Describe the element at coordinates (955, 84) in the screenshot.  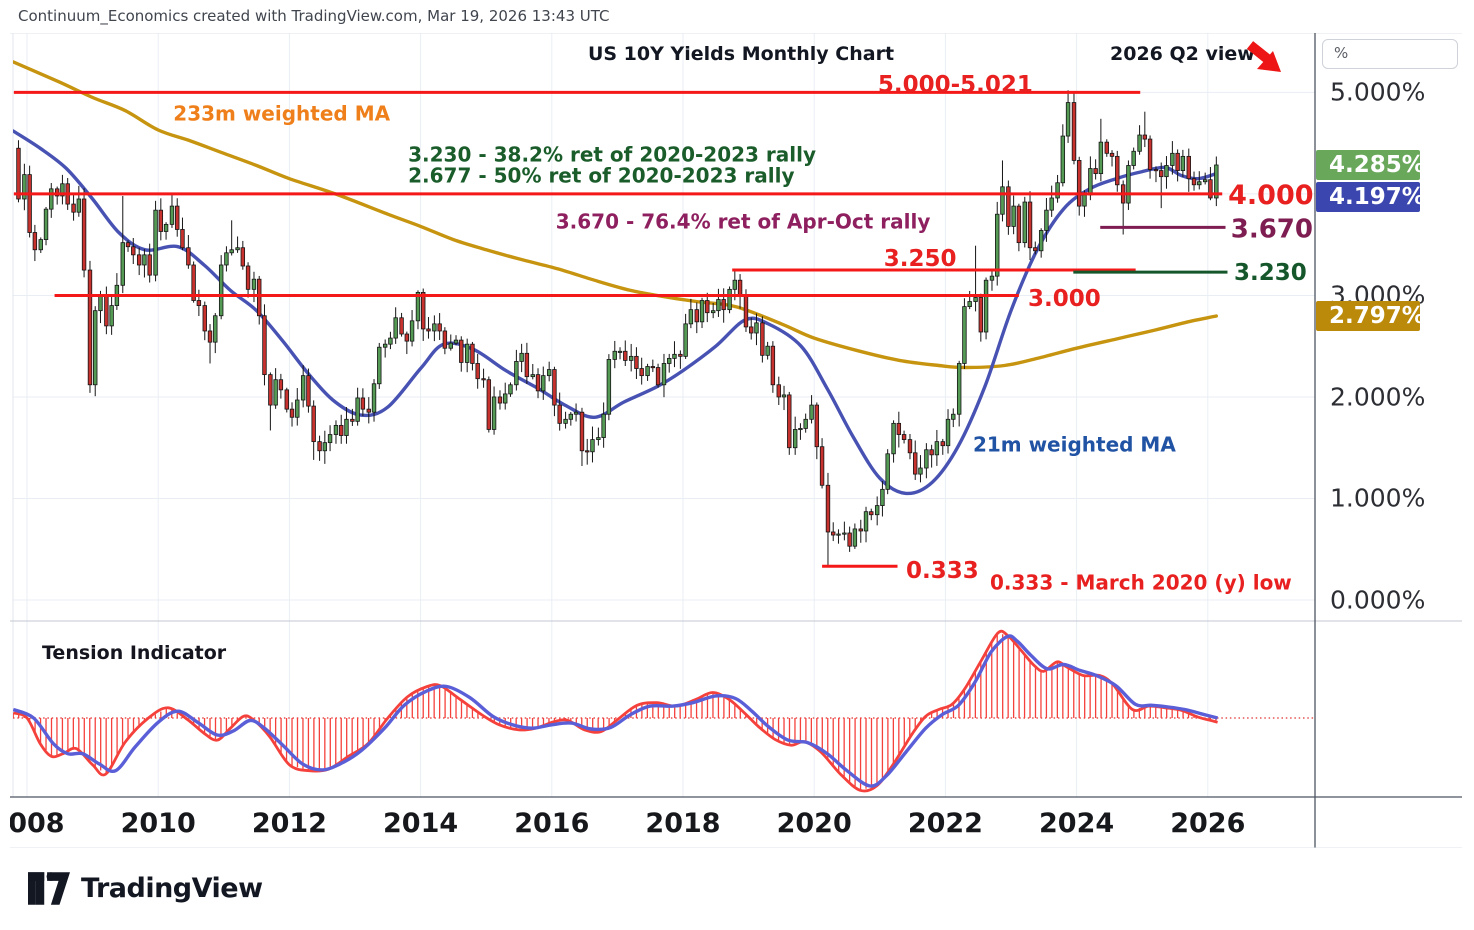
I see `label-5000-5021: 5.000-5.021` at that location.